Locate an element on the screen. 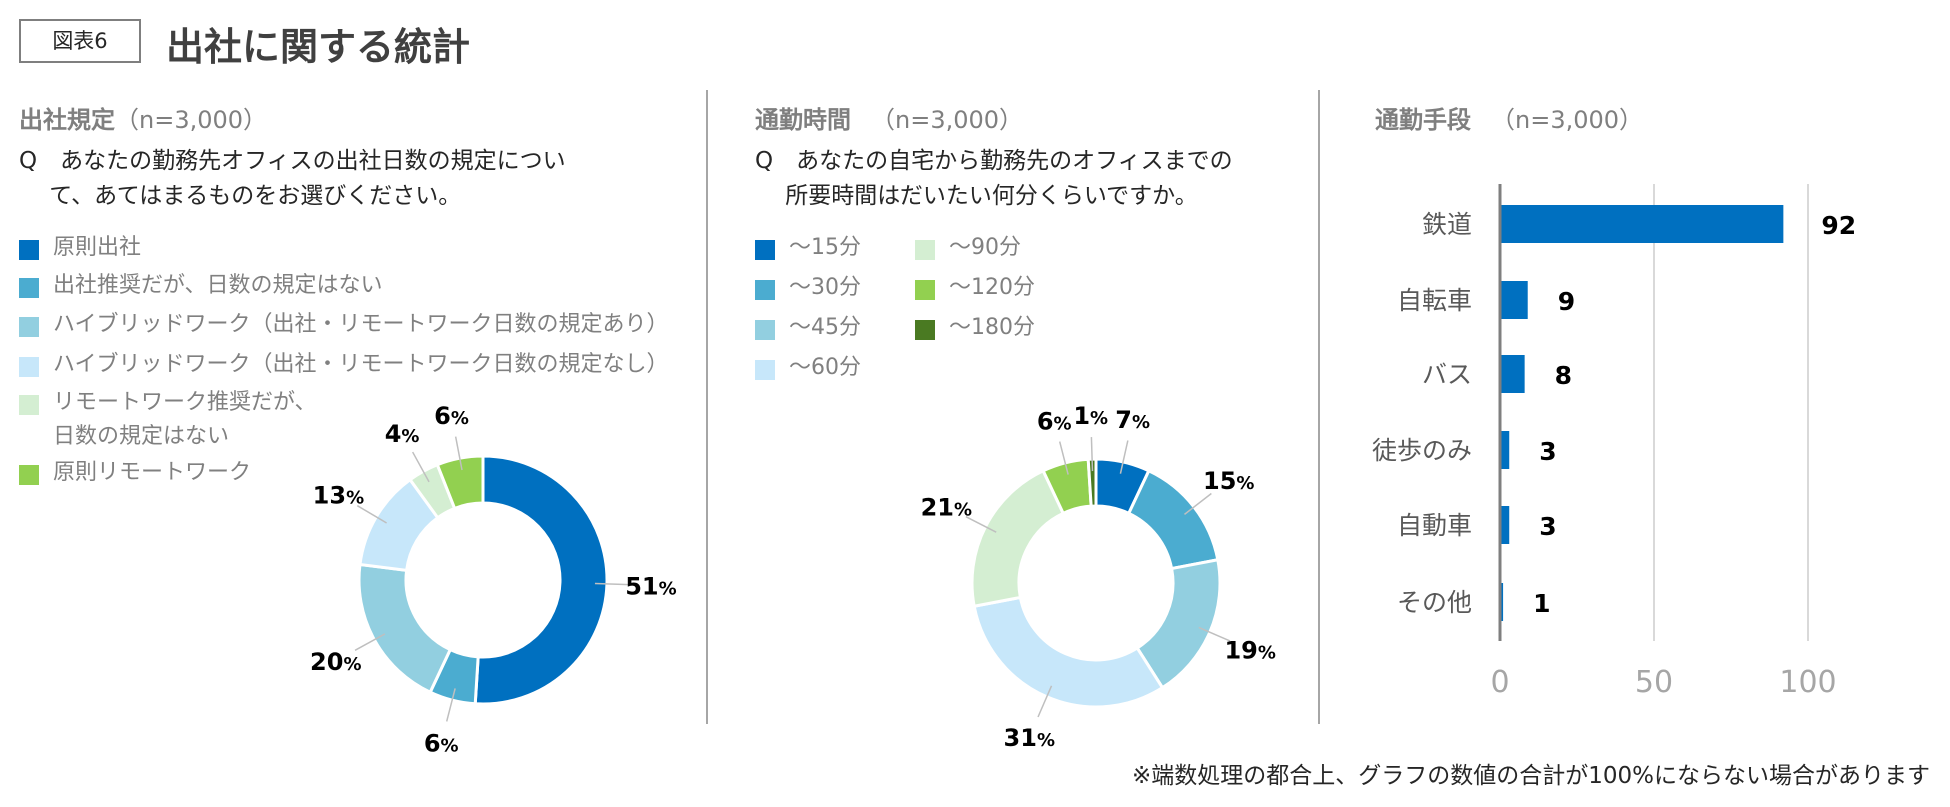 The image size is (1950, 807). legend-label: ～90分 is located at coordinates (985, 247).